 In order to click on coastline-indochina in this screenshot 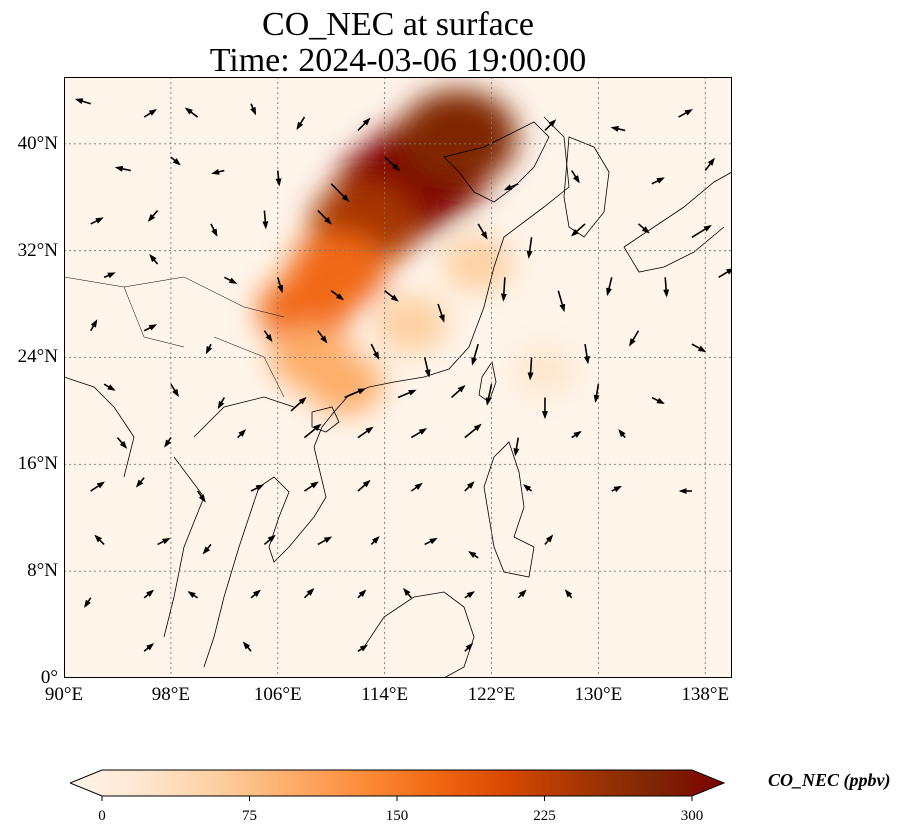, I will do `click(229, 517)`.